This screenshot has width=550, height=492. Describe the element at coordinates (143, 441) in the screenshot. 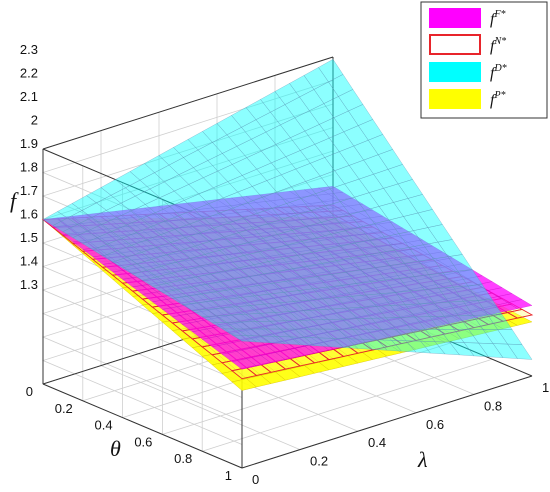

I see `y-tick-label: 0.6` at that location.